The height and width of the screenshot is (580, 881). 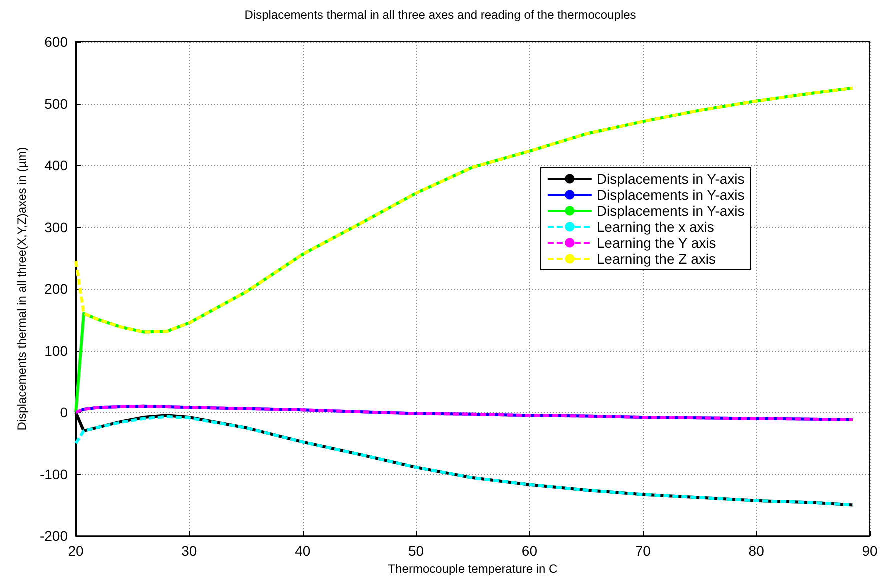 I want to click on legend-label: Learning the Z axis, so click(x=656, y=259).